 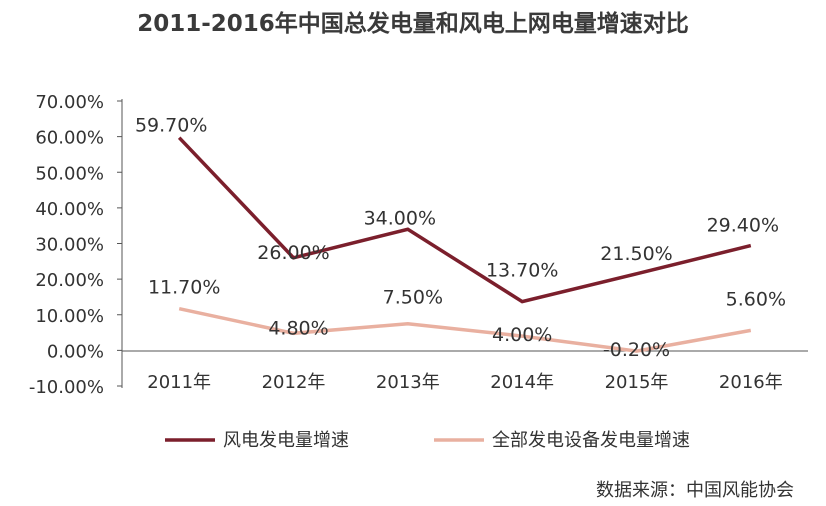 What do you see at coordinates (522, 382) in the screenshot?
I see `x-tick-label: 2014年` at bounding box center [522, 382].